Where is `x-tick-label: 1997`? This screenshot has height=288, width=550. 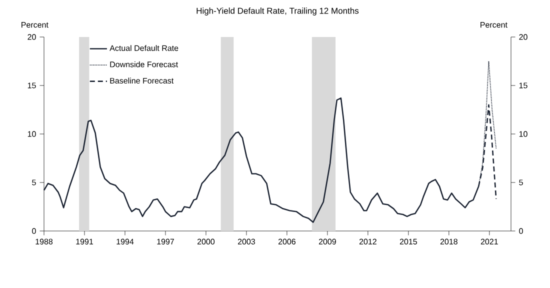 x-tick-label: 1997 is located at coordinates (165, 241).